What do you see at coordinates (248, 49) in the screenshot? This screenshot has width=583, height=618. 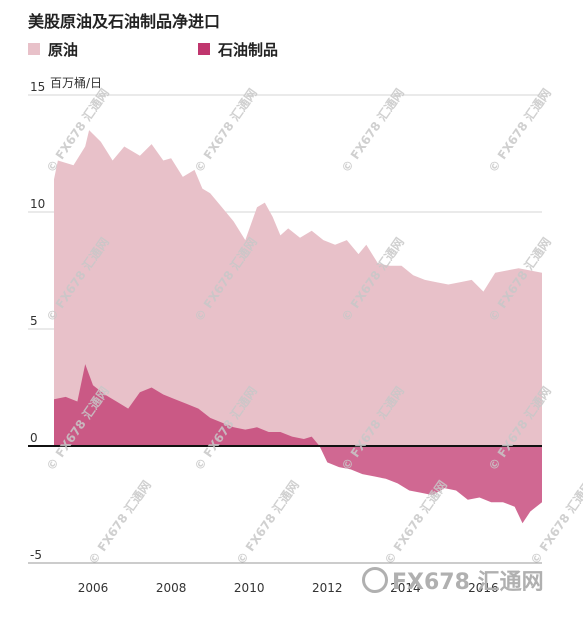 I see `legend-label-products: 石油制品` at bounding box center [248, 49].